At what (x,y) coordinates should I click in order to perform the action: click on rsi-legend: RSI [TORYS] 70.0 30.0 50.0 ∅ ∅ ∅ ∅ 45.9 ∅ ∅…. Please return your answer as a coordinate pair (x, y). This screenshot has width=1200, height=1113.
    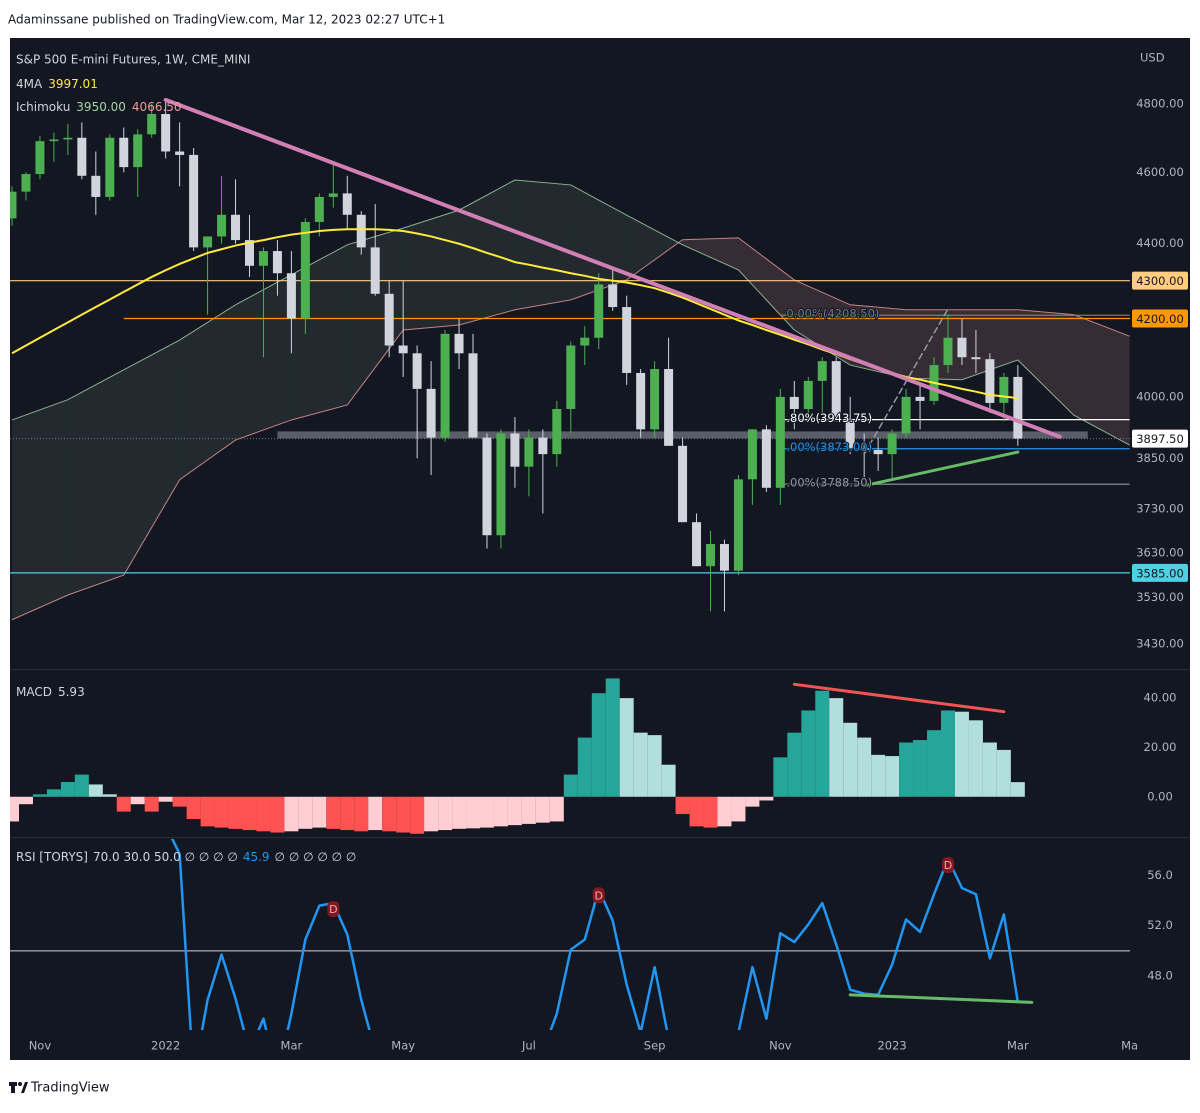
    Looking at the image, I should click on (186, 857).